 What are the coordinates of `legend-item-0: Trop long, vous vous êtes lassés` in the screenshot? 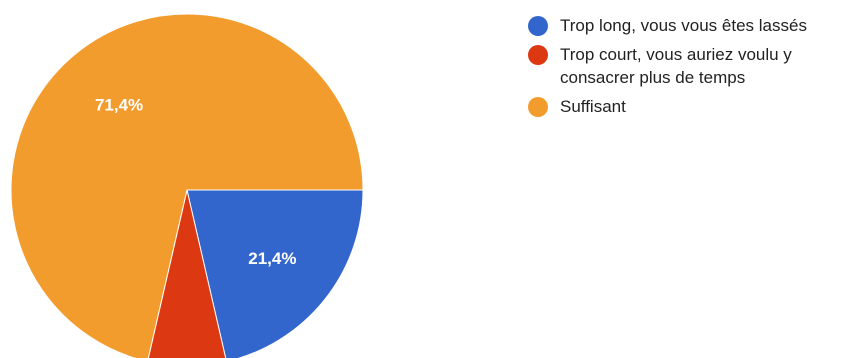 It's located at (698, 25).